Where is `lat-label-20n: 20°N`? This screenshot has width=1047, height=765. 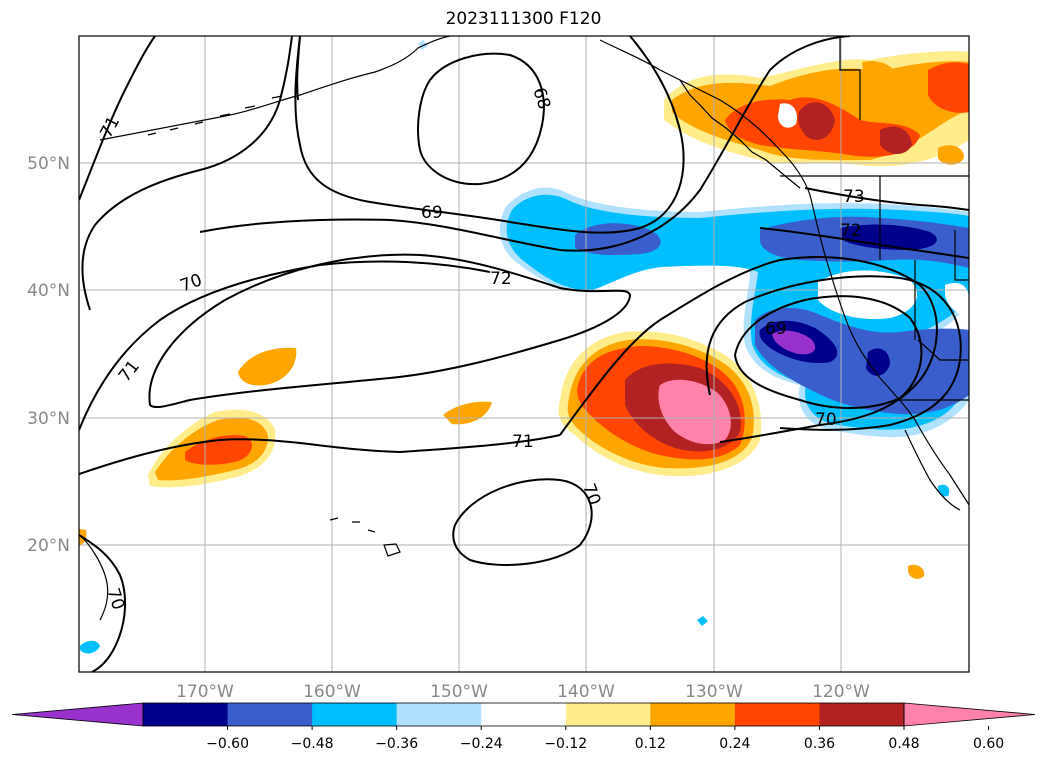
lat-label-20n: 20°N is located at coordinates (48, 546).